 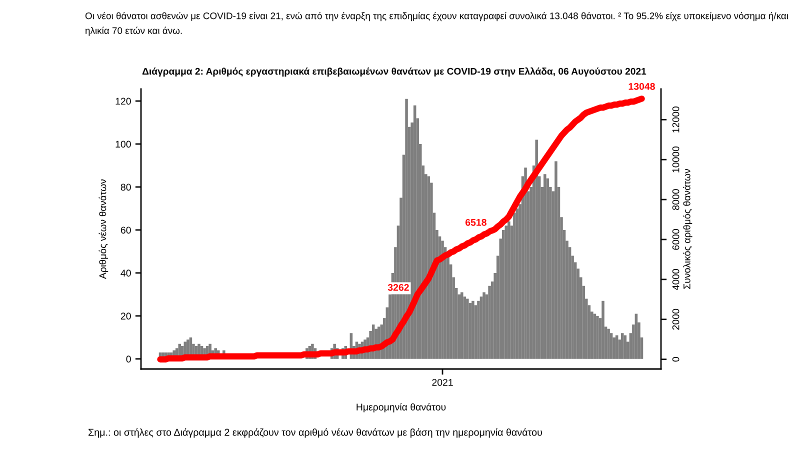 I want to click on data-label: 13048, so click(x=641, y=86).